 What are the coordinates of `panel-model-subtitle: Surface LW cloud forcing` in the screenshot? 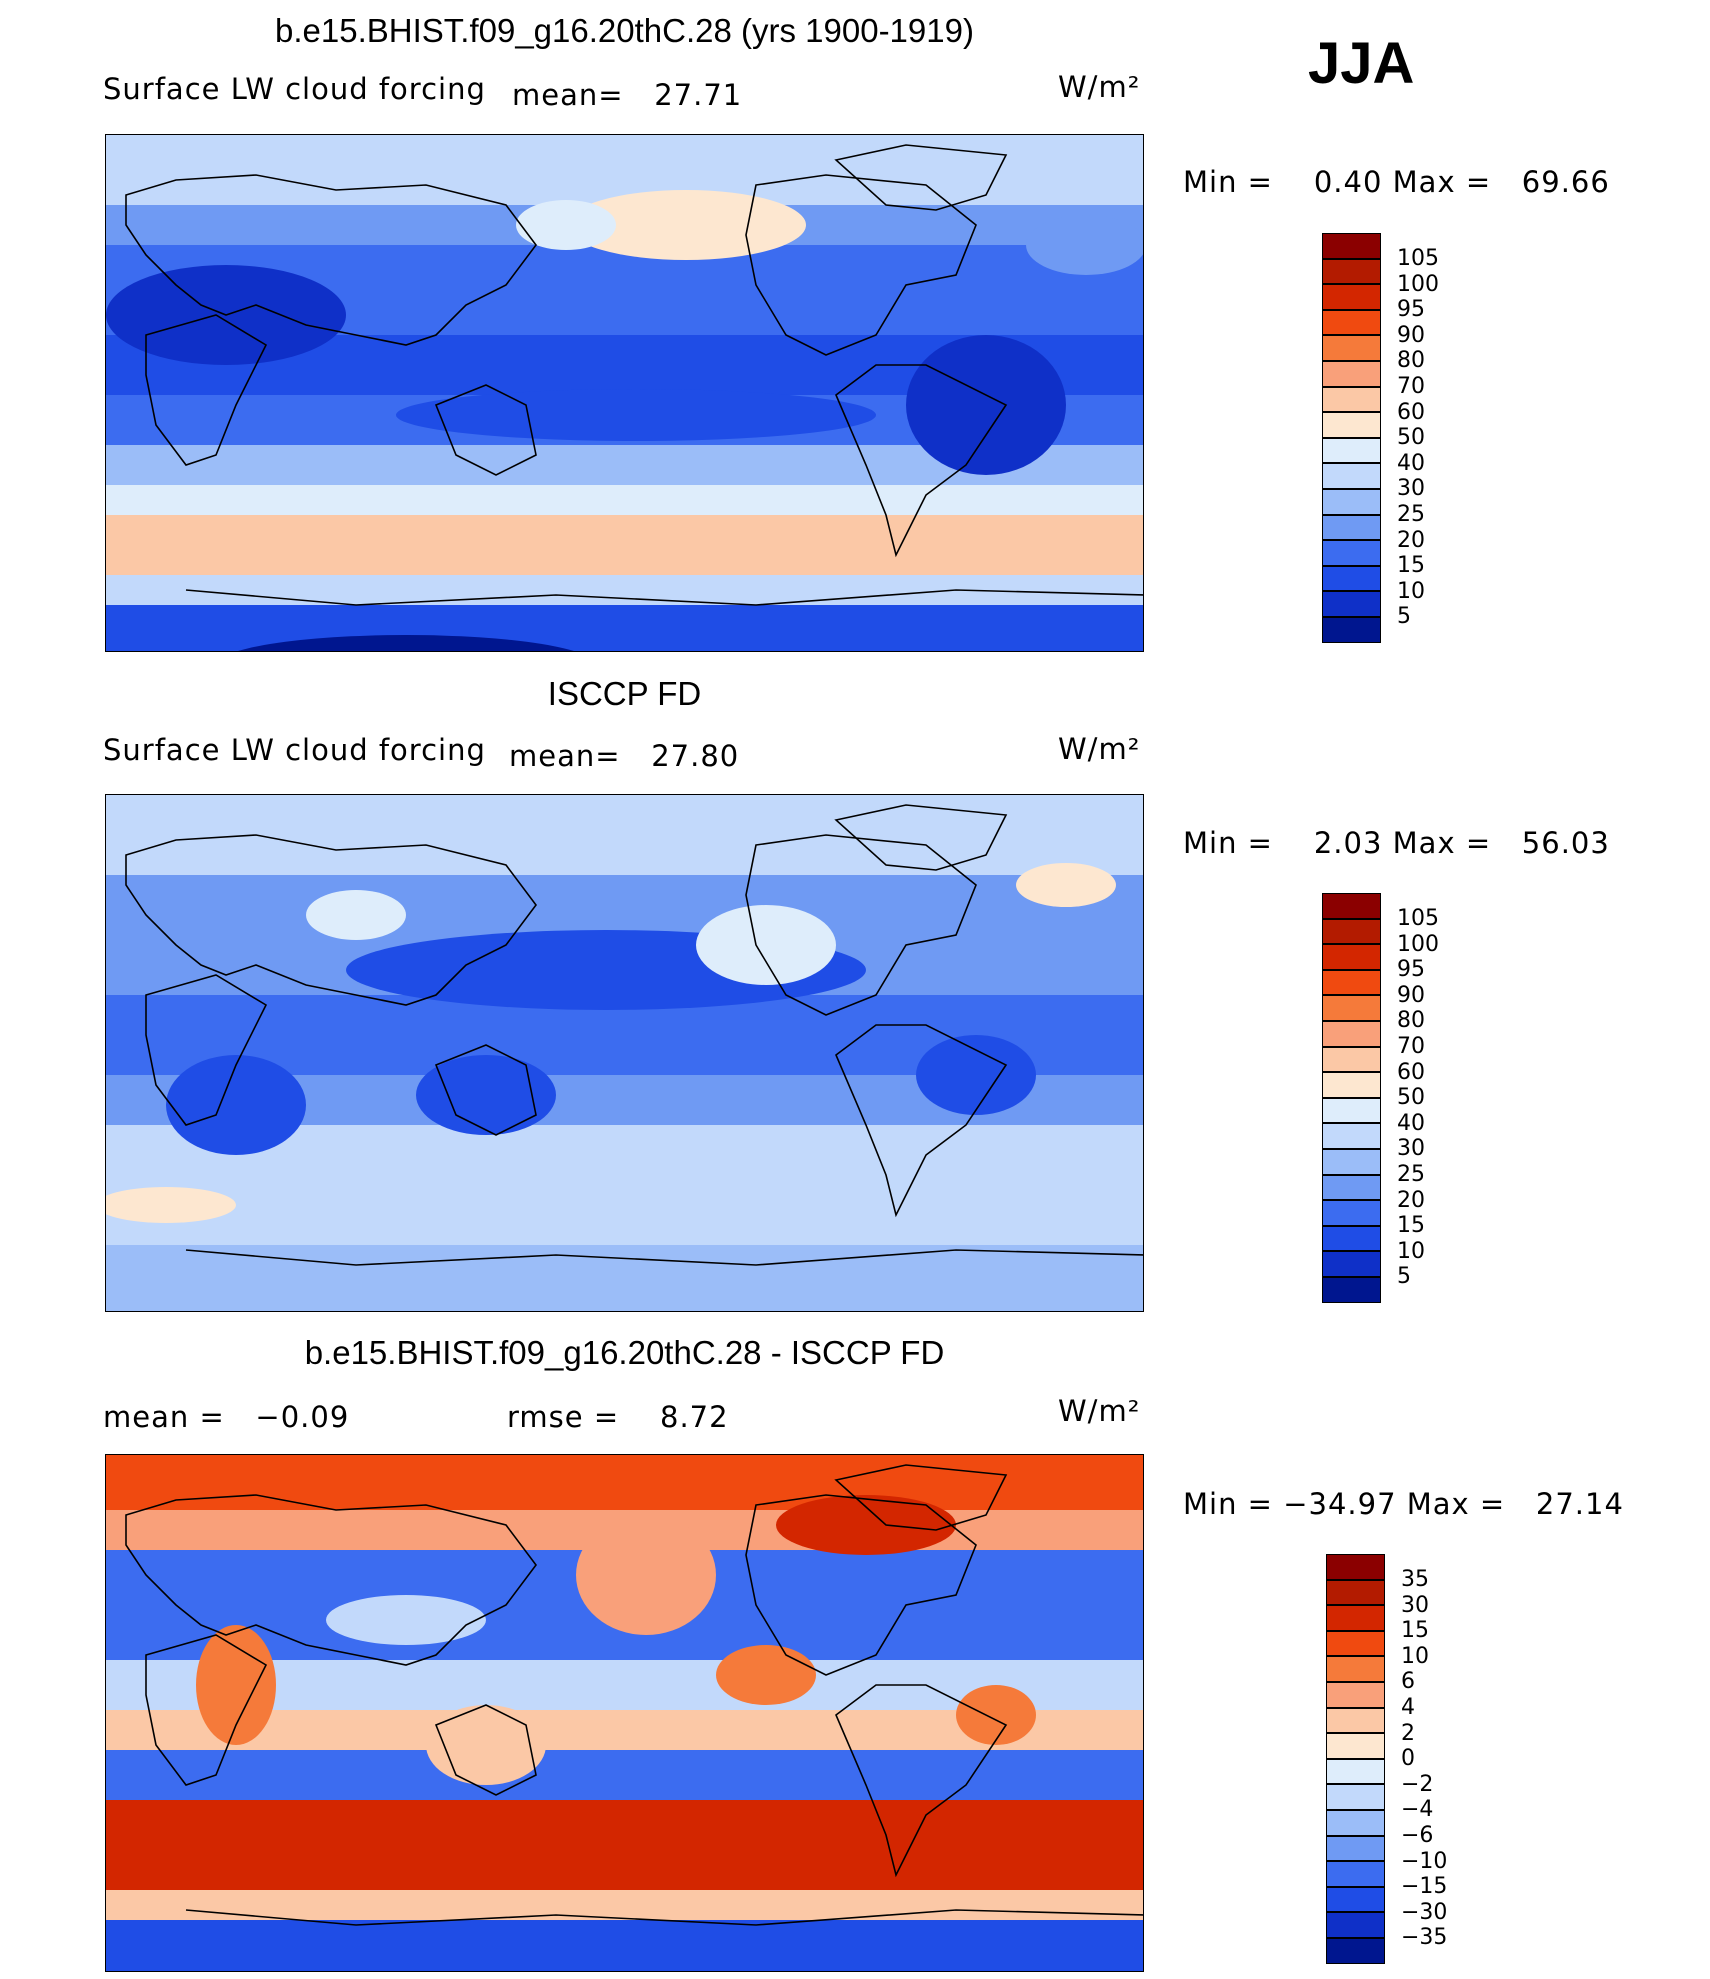 It's located at (294, 89).